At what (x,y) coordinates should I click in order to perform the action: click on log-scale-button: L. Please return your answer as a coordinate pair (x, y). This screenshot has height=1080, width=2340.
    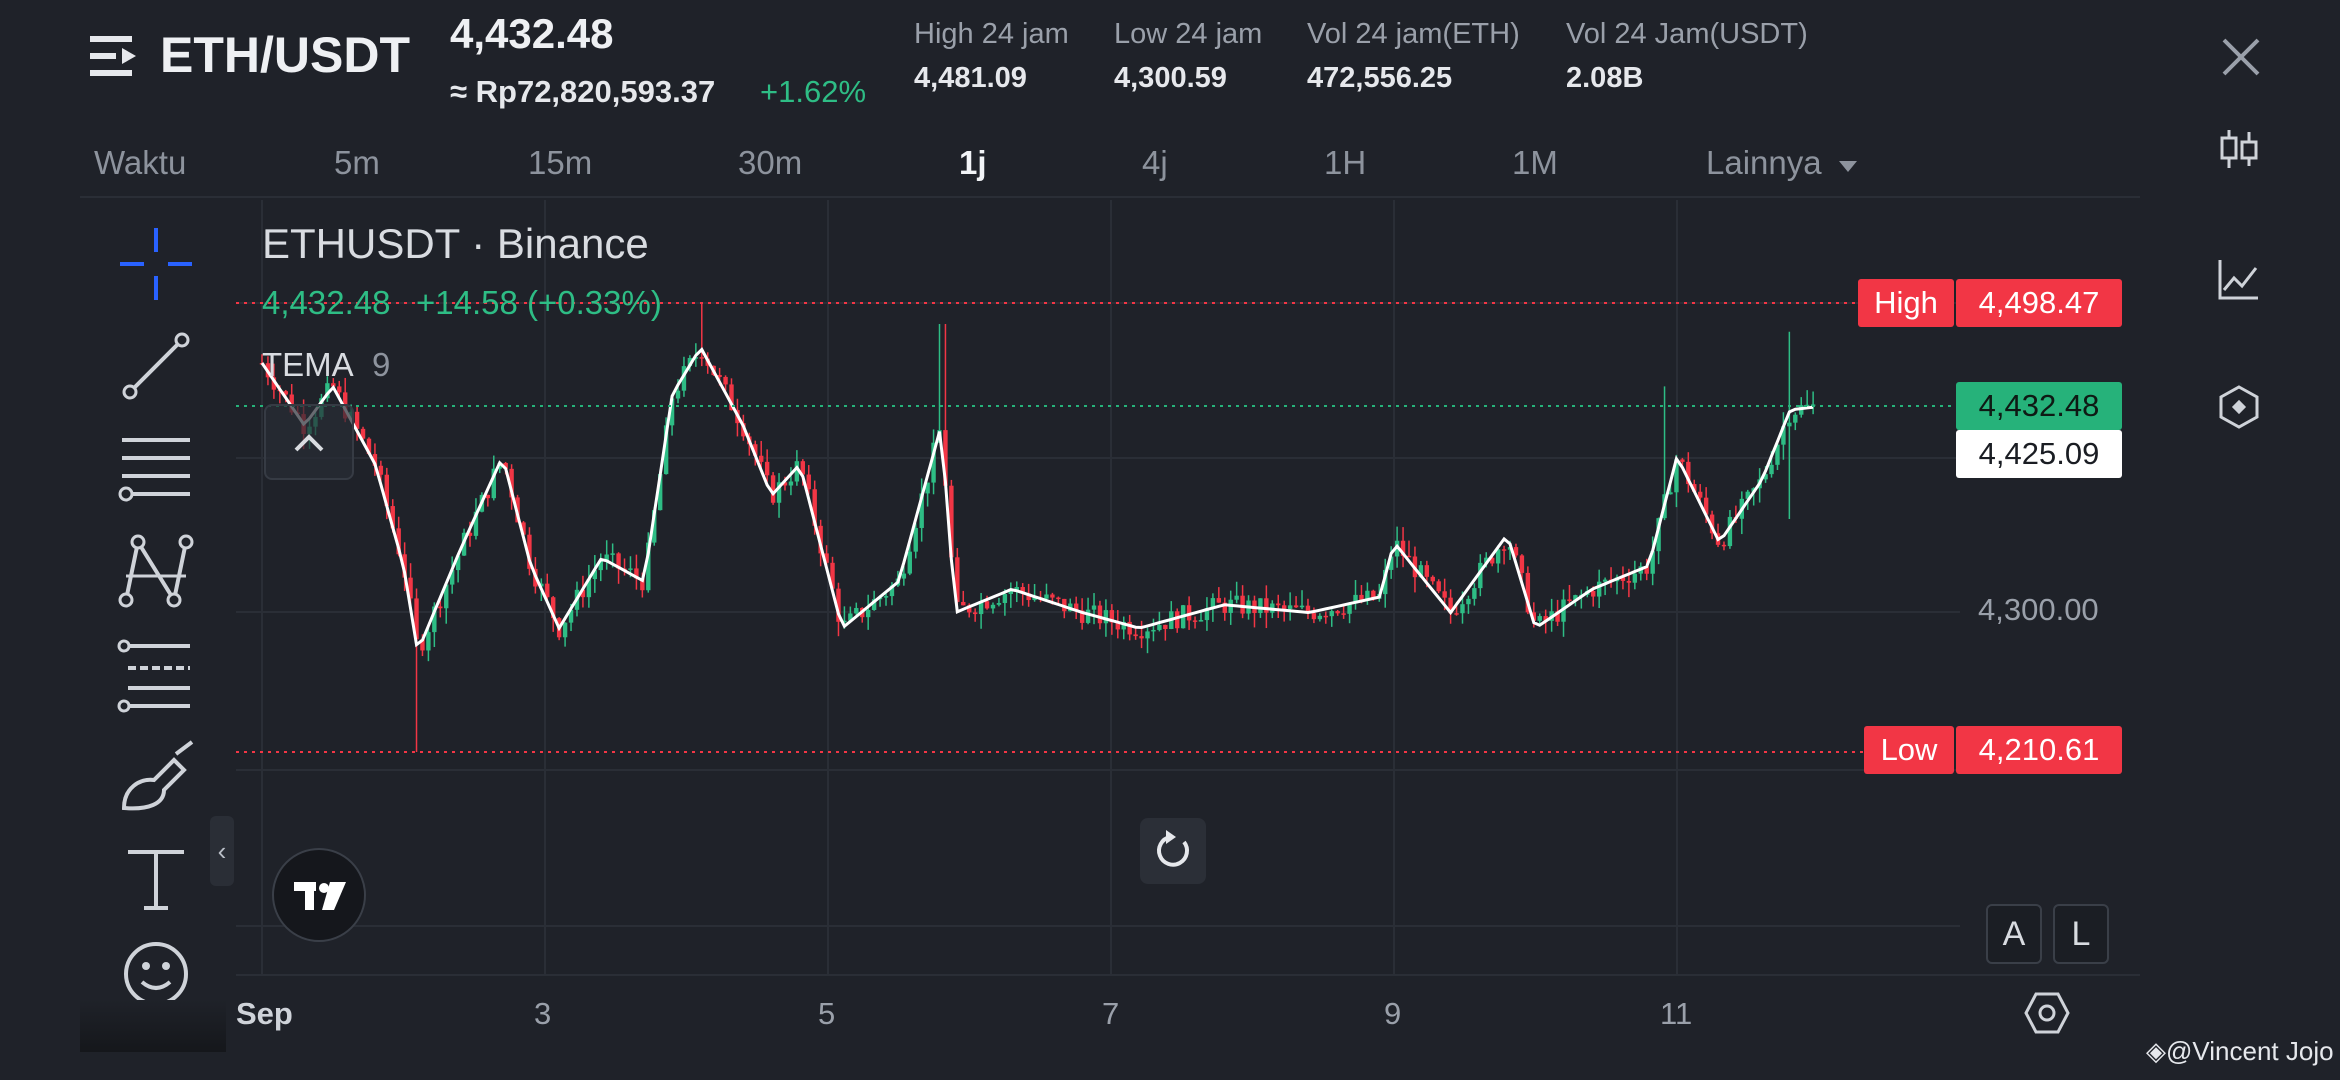
    Looking at the image, I should click on (2081, 934).